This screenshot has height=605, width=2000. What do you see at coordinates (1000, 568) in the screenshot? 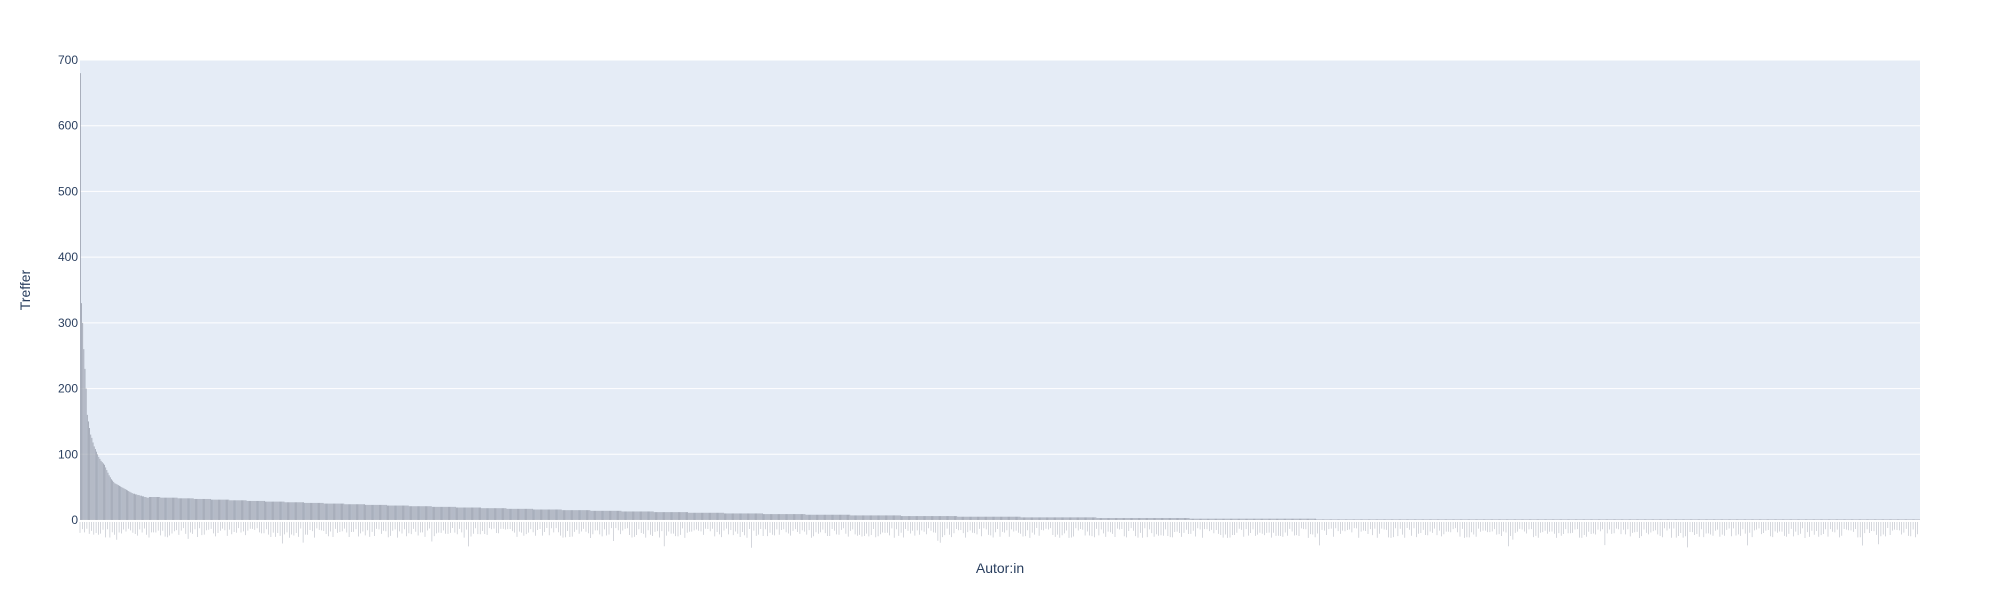
I see `x-axis-label: Autor:in` at bounding box center [1000, 568].